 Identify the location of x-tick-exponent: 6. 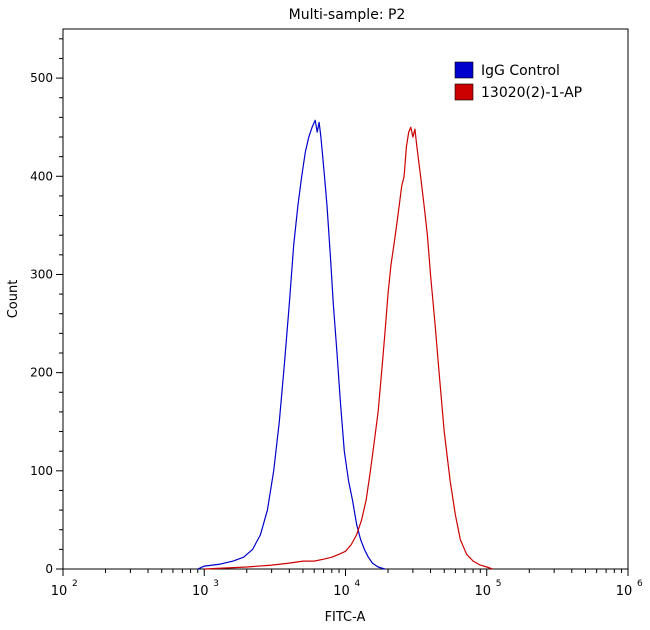
(640, 584).